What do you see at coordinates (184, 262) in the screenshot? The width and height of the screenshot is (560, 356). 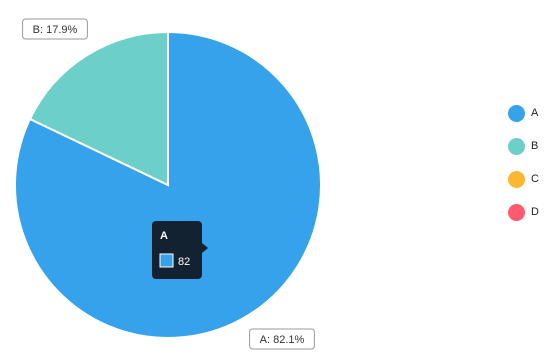 I see `tooltip-value: 82` at bounding box center [184, 262].